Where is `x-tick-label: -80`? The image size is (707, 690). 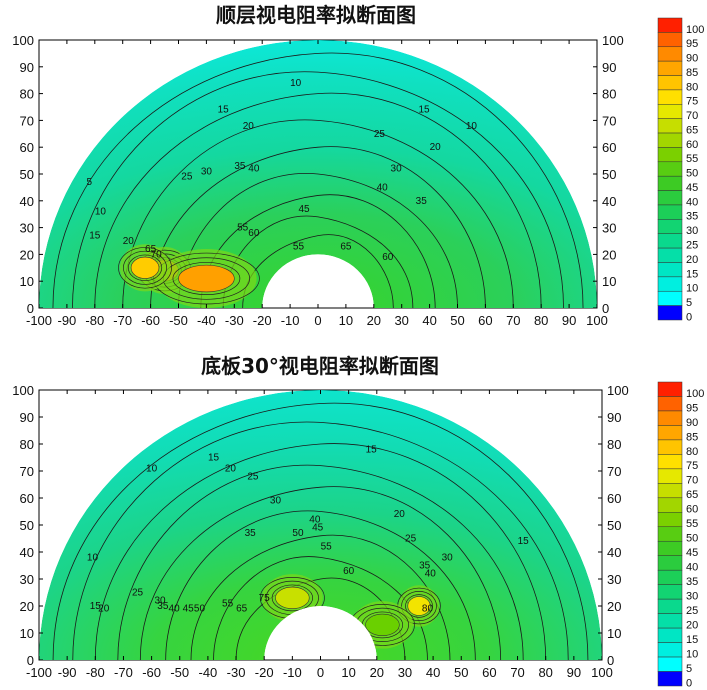
x-tick-label: -80 is located at coordinates (95, 672).